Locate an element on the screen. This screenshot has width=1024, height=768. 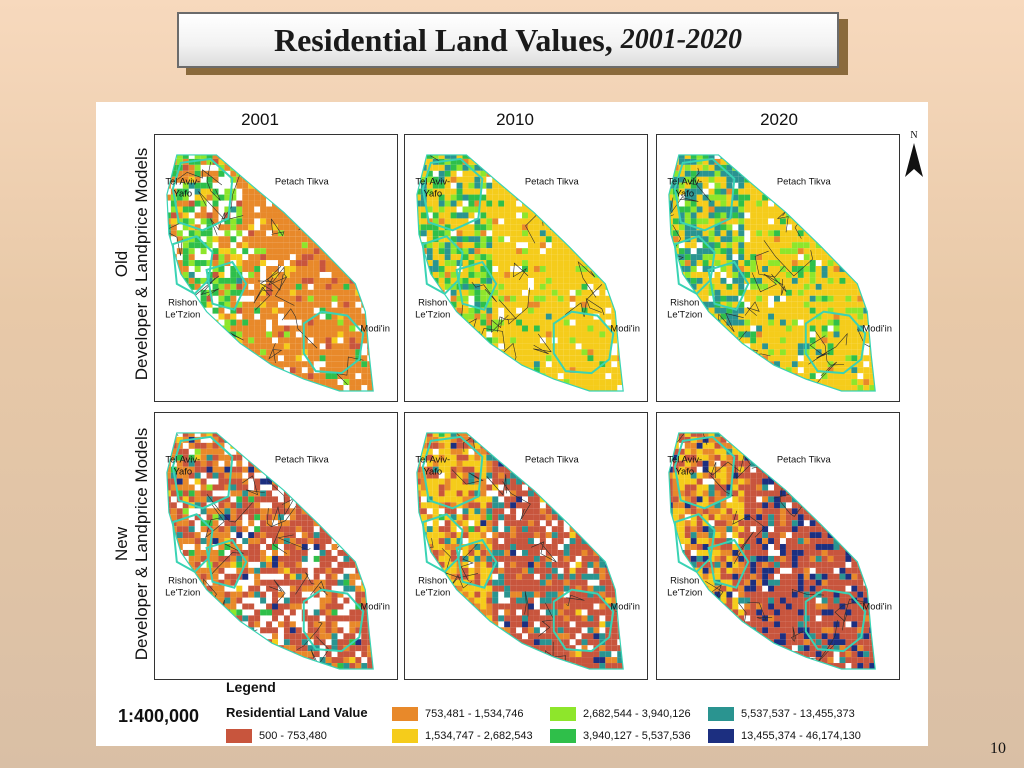
column-header-2001: 2001 is located at coordinates (260, 119).